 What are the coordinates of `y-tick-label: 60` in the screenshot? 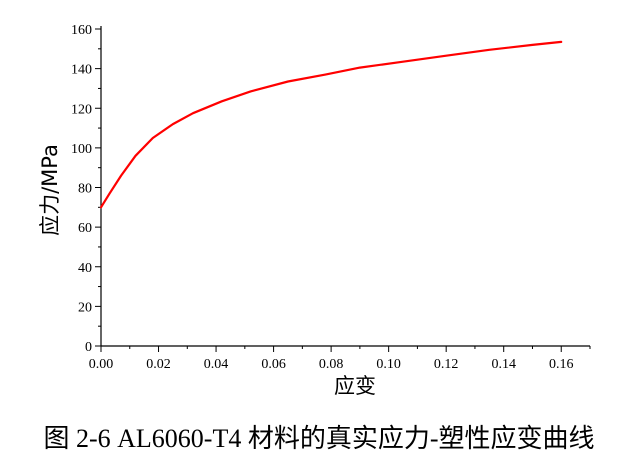 It's located at (85, 228).